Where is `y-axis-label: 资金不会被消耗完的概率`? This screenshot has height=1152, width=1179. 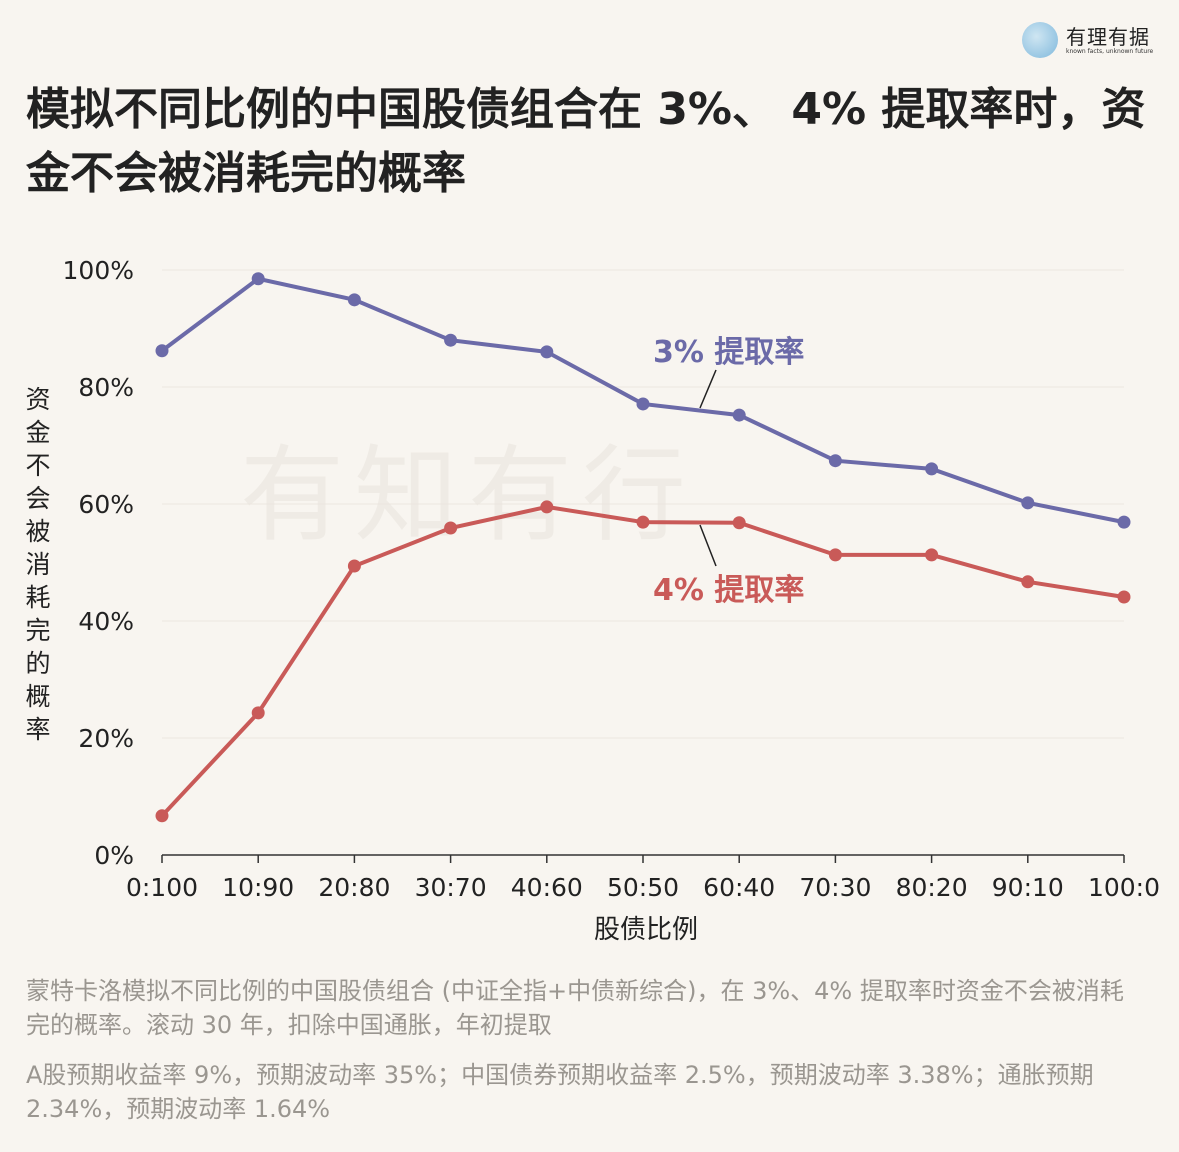
y-axis-label: 资金不会被消耗完的概率 is located at coordinates (38, 564).